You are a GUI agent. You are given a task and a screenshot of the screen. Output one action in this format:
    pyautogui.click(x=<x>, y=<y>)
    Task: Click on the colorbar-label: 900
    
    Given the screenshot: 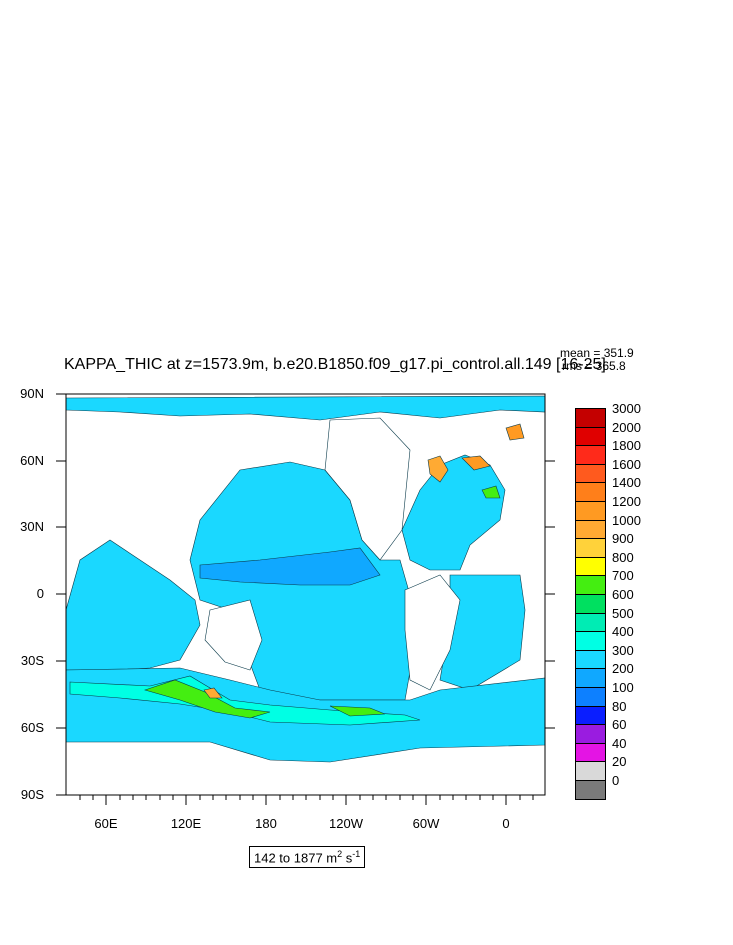 What is the action you would take?
    pyautogui.click(x=623, y=539)
    